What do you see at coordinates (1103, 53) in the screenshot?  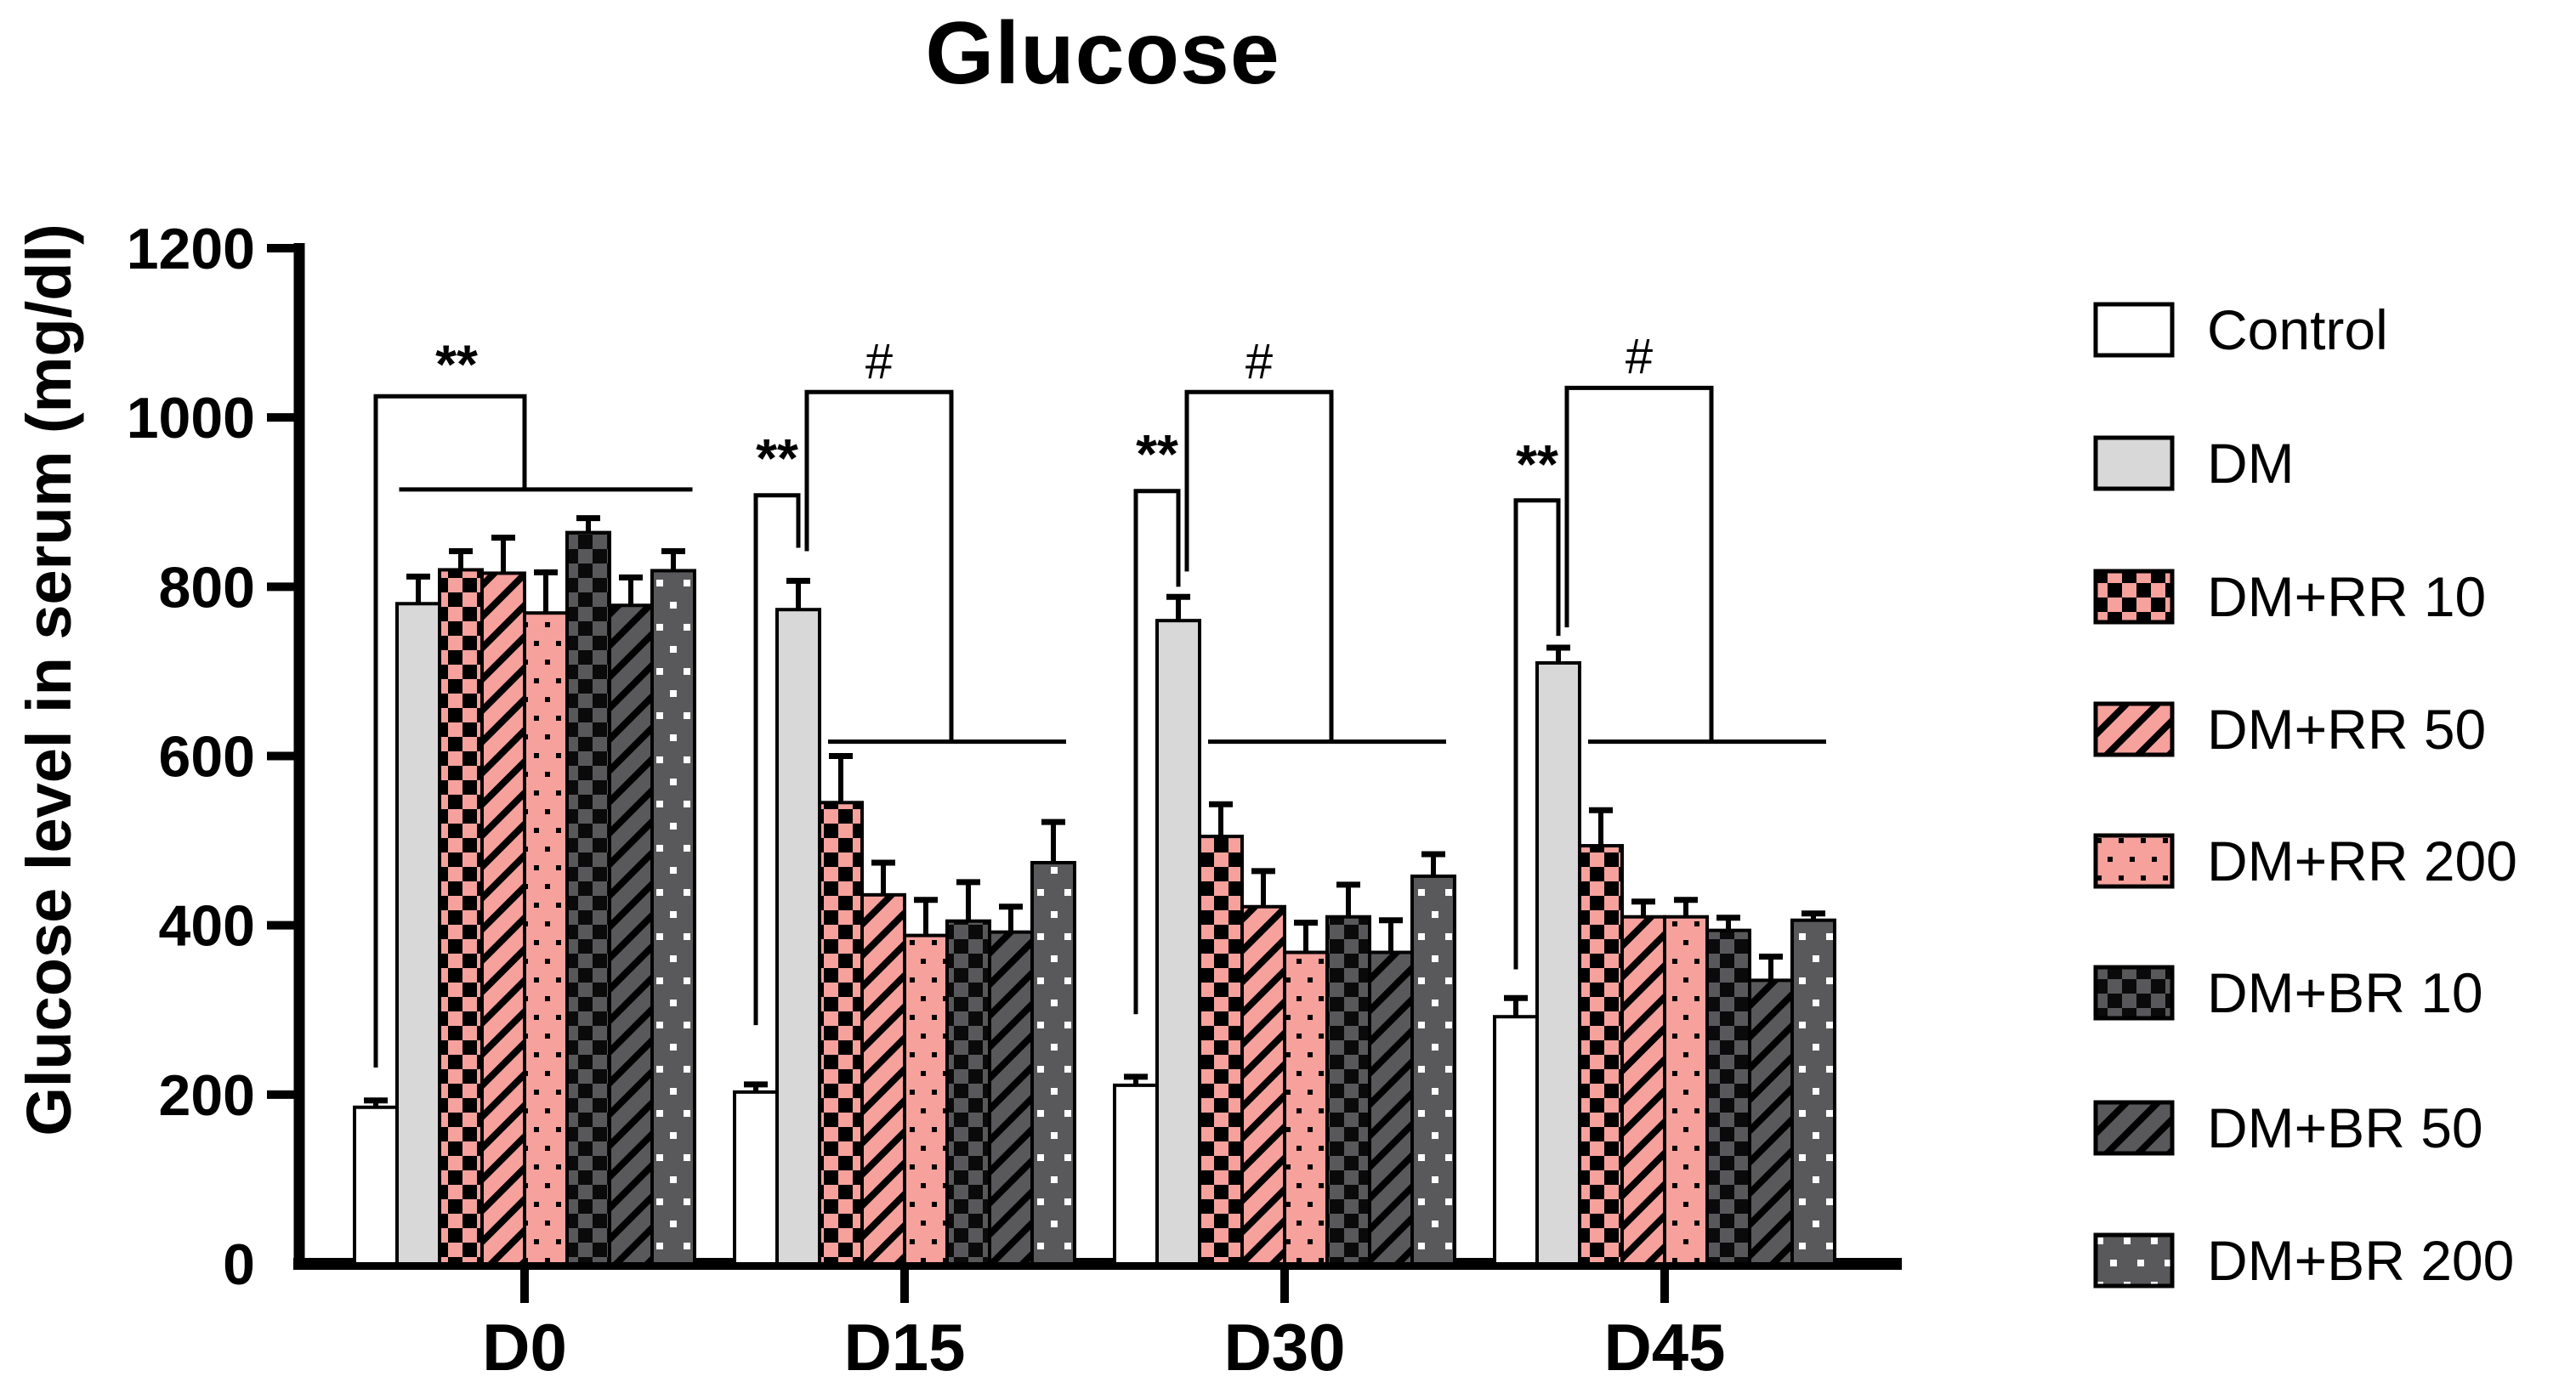 I see `chart-title: Glucose` at bounding box center [1103, 53].